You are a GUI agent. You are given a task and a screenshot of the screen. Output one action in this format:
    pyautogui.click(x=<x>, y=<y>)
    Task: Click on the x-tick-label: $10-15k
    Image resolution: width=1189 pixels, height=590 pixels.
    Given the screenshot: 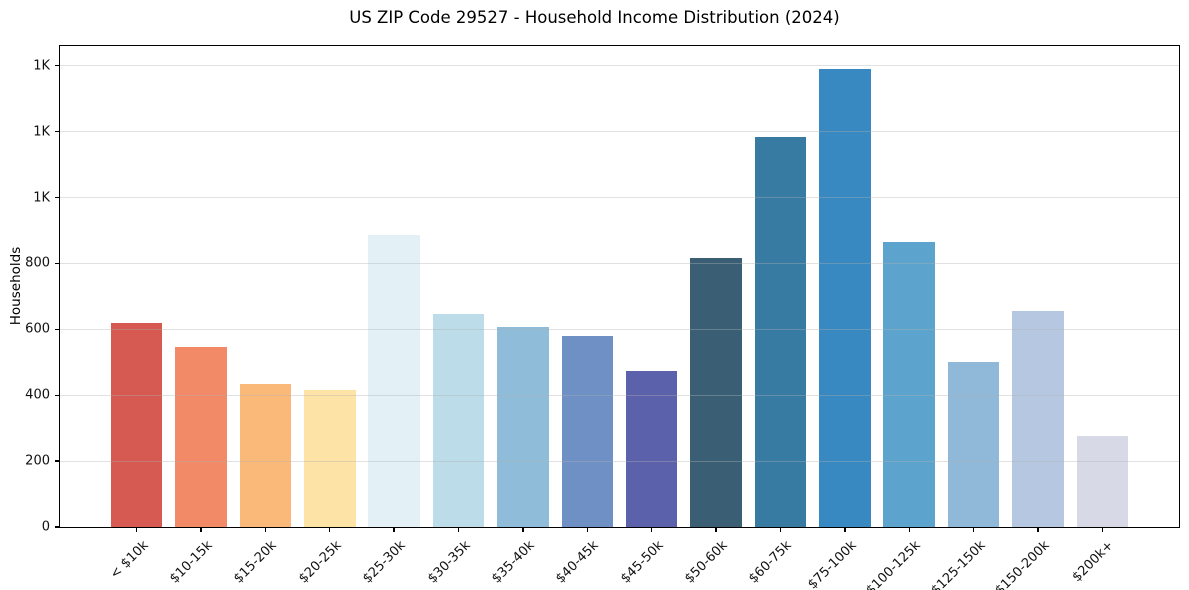 What is the action you would take?
    pyautogui.click(x=191, y=562)
    